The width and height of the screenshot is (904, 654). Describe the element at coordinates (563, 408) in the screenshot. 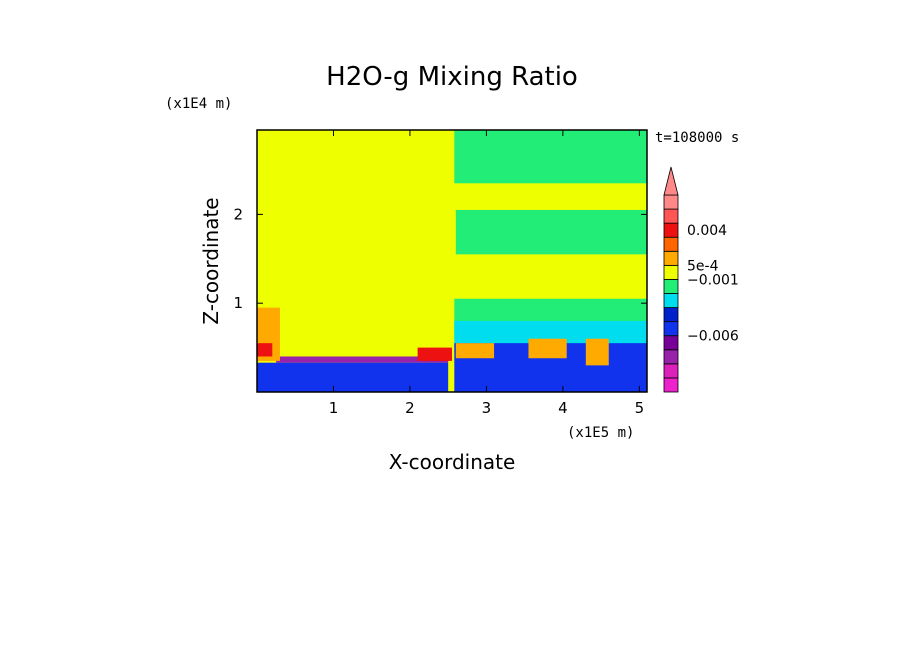

I see `x-tick-label: 4` at that location.